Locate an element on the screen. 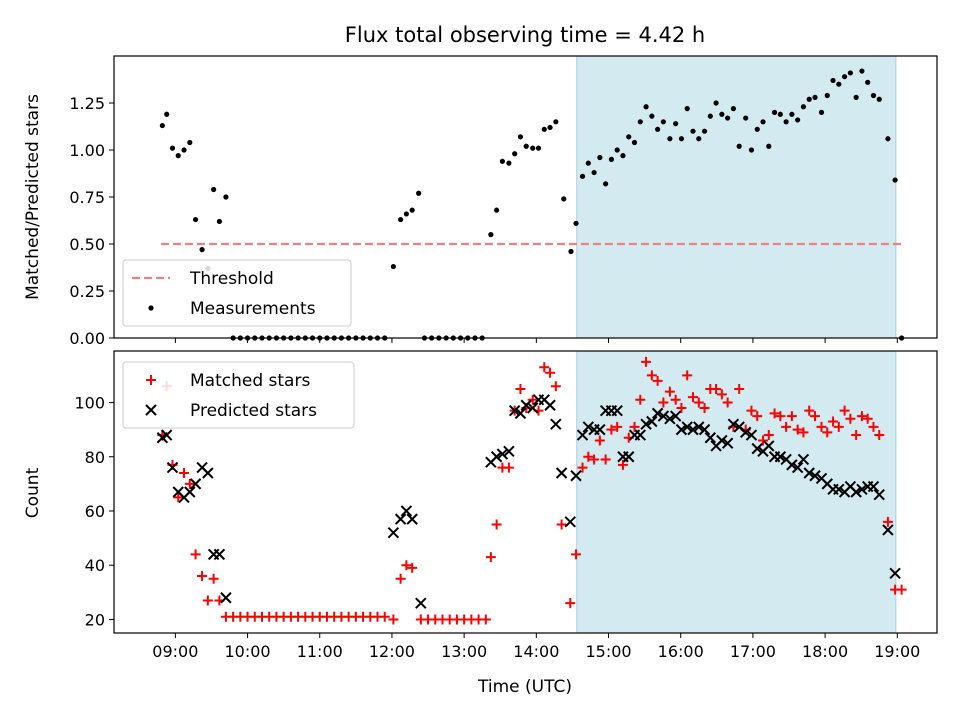 This screenshot has height=720, width=960. x-tick-label: 12:00 is located at coordinates (392, 651).